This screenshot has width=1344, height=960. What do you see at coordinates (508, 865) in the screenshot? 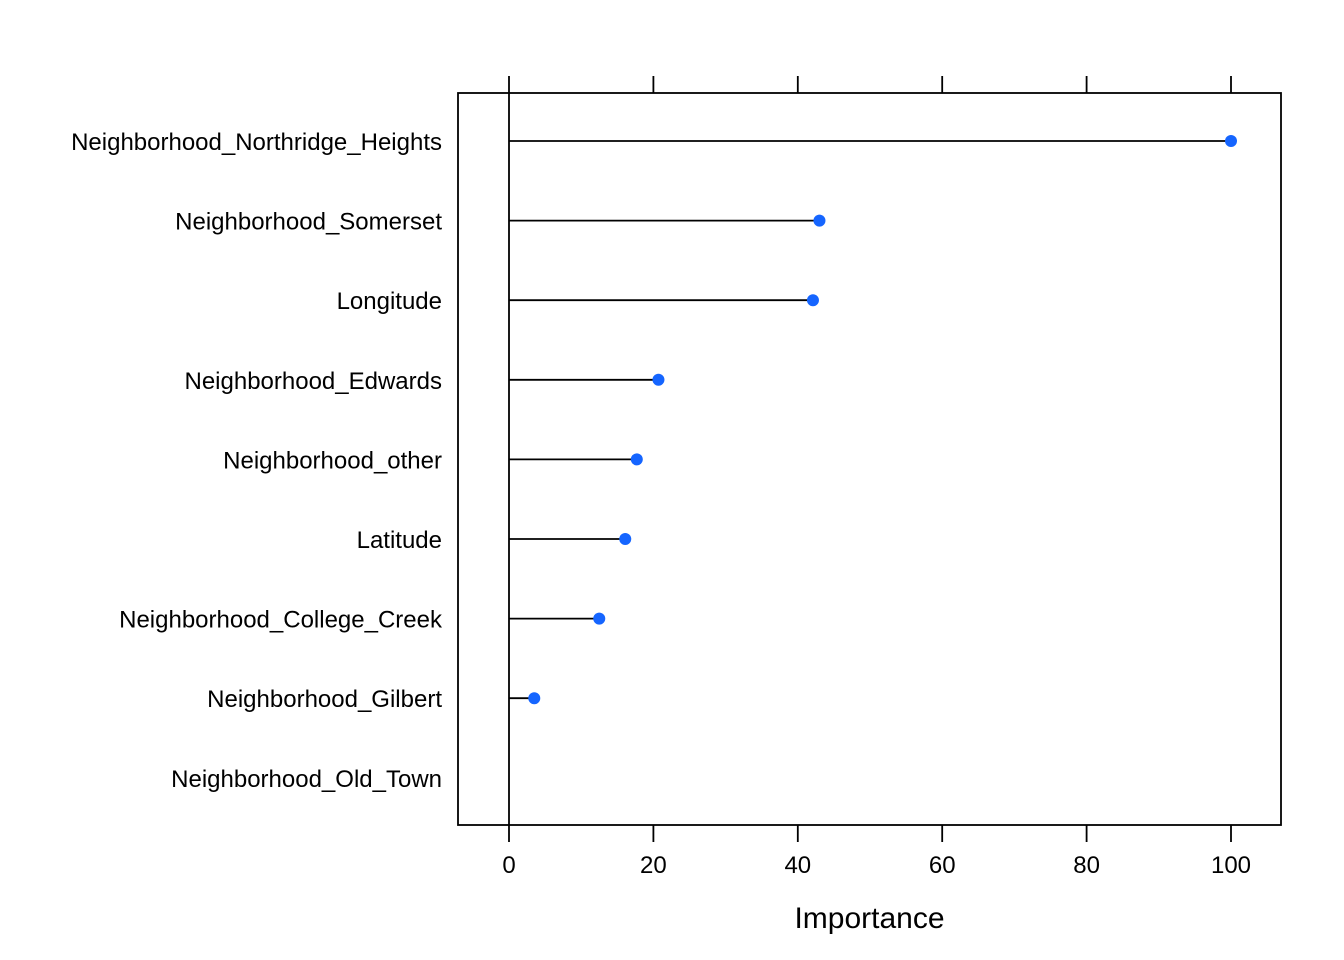
I see `x-tick-label: 0` at bounding box center [508, 865].